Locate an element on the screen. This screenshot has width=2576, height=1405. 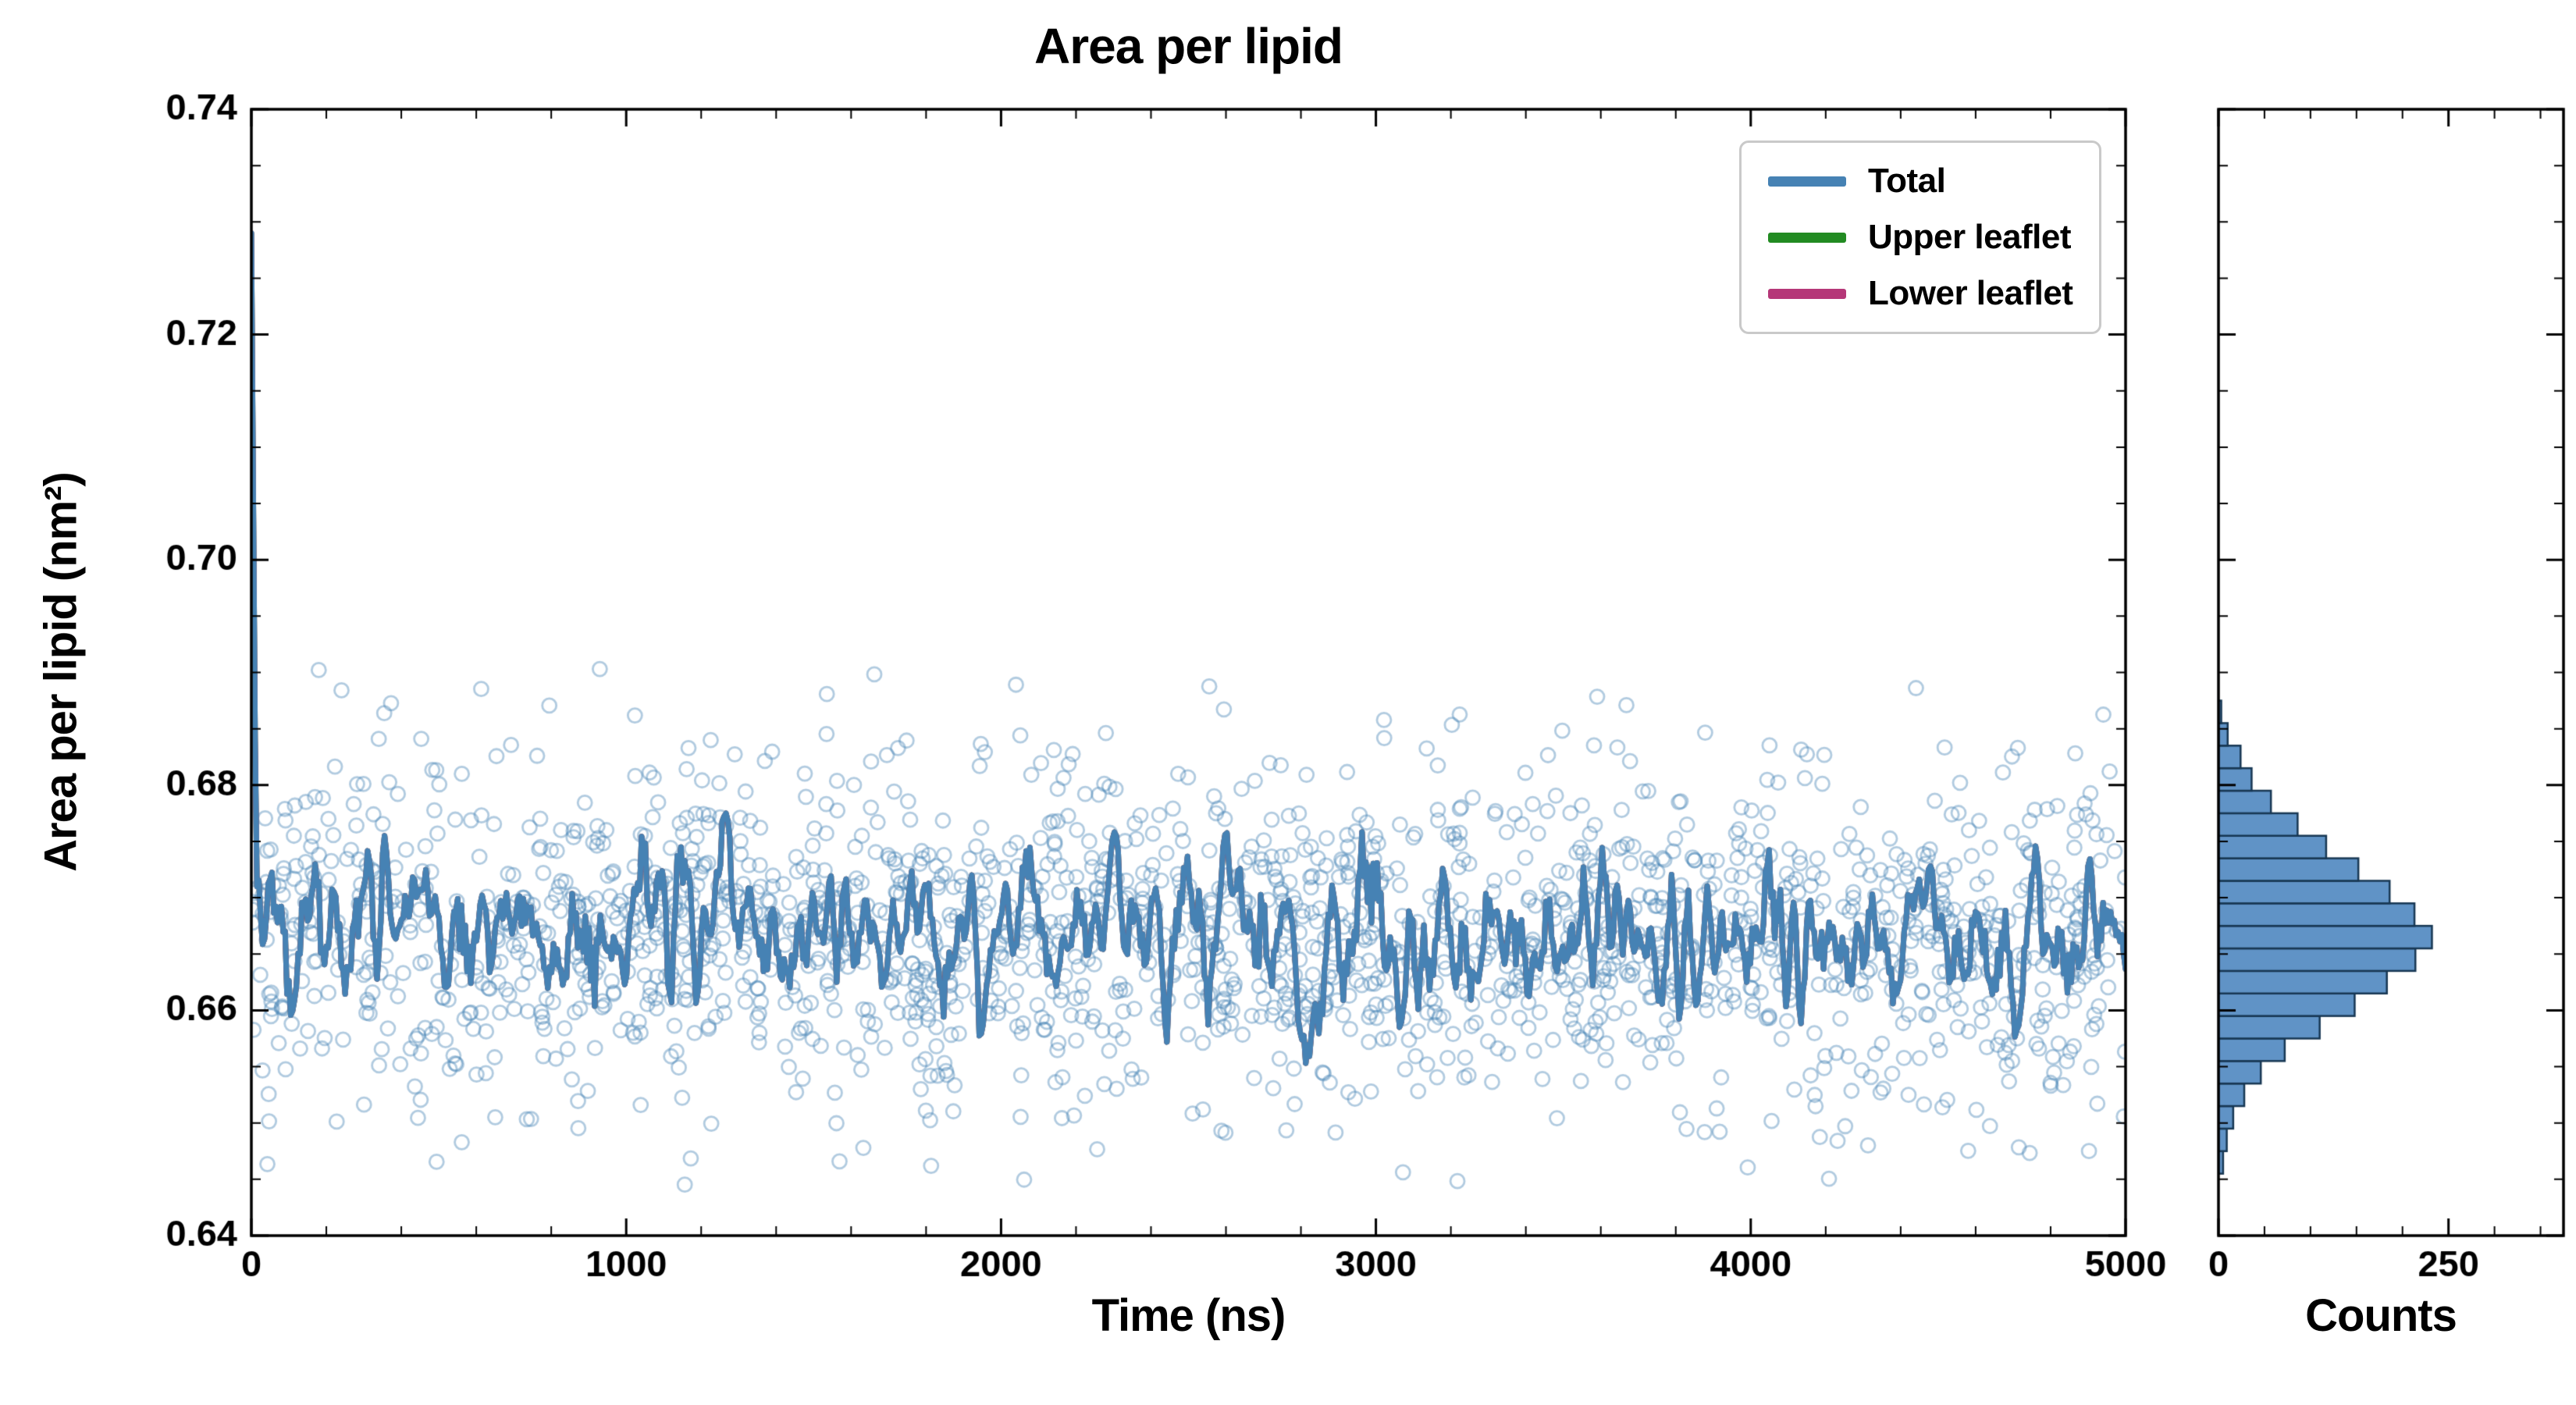
legend-entry-upper-leaflet: Upper leaflet is located at coordinates (1920, 238).